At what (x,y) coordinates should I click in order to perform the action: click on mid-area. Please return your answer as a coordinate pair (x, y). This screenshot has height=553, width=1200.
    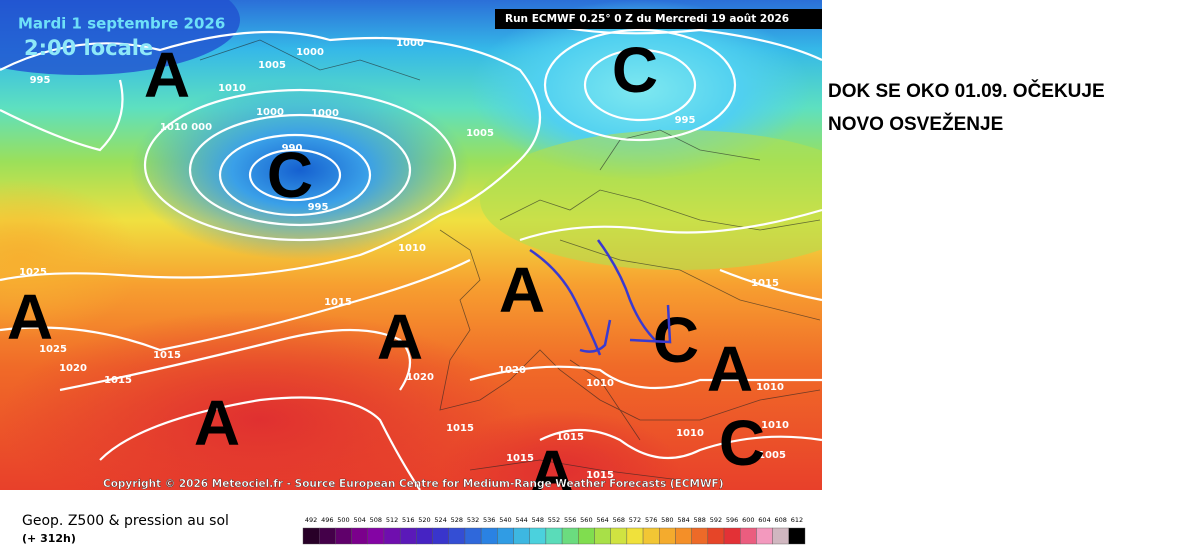
    Looking at the image, I should click on (651, 200).